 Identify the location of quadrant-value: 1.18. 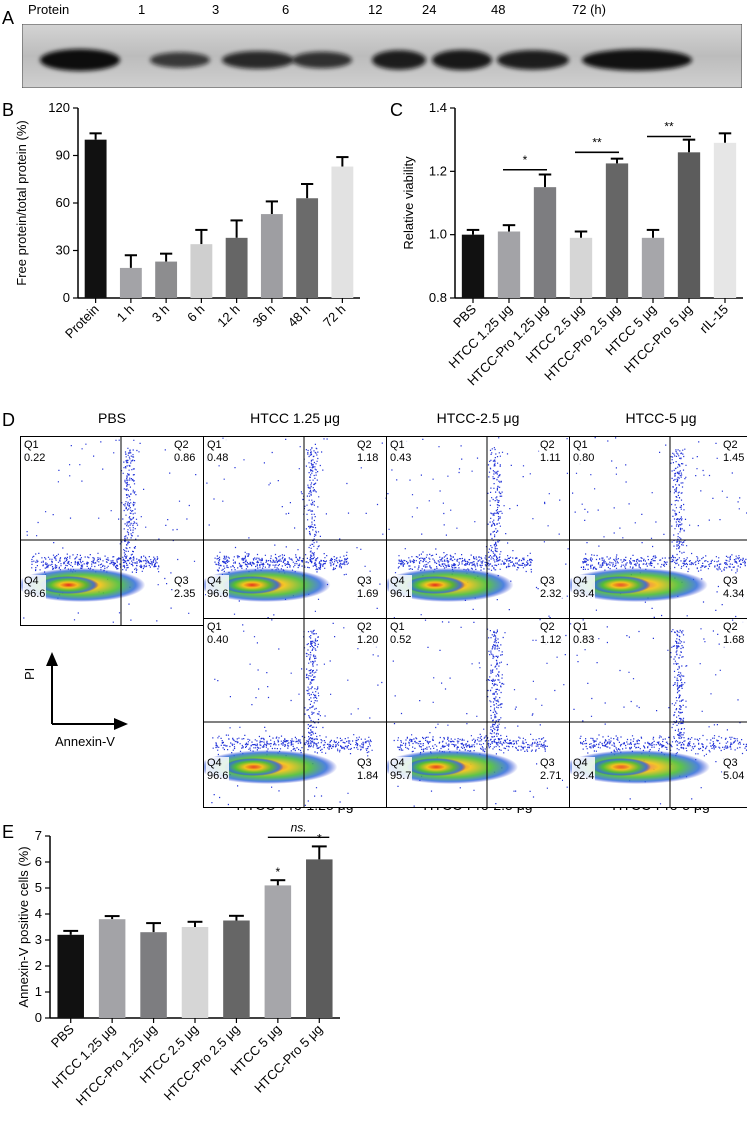
(368, 458).